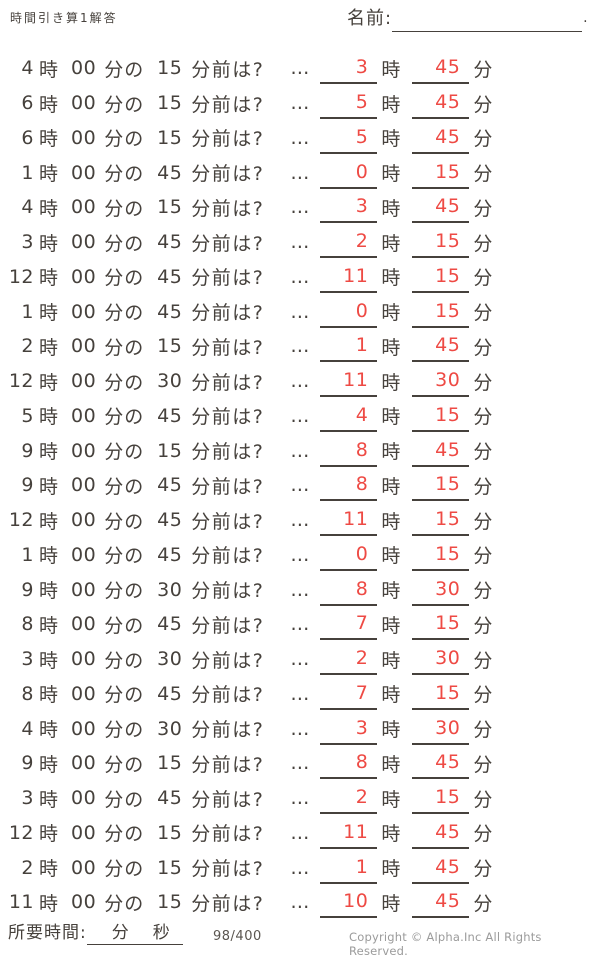 This screenshot has height=958, width=600. Describe the element at coordinates (134, 933) in the screenshot. I see `elapsed-time-input-line: 分秒` at that location.